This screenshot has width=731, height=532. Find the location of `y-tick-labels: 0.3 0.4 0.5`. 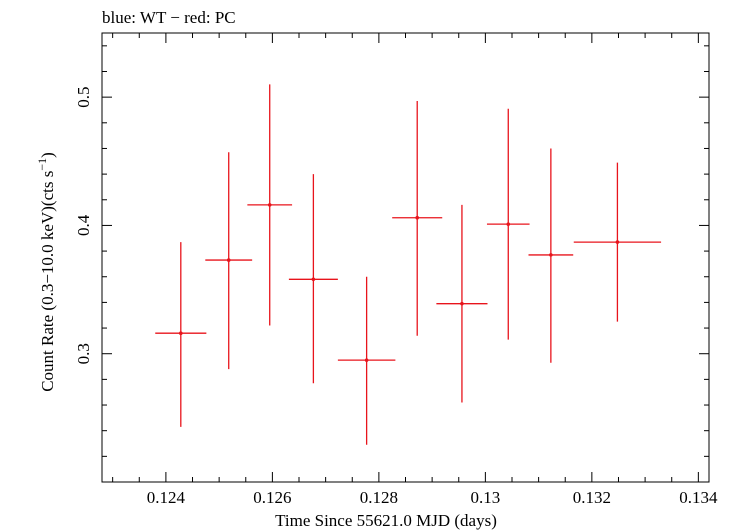

y-tick-labels: 0.3 0.4 0.5 is located at coordinates (83, 226).